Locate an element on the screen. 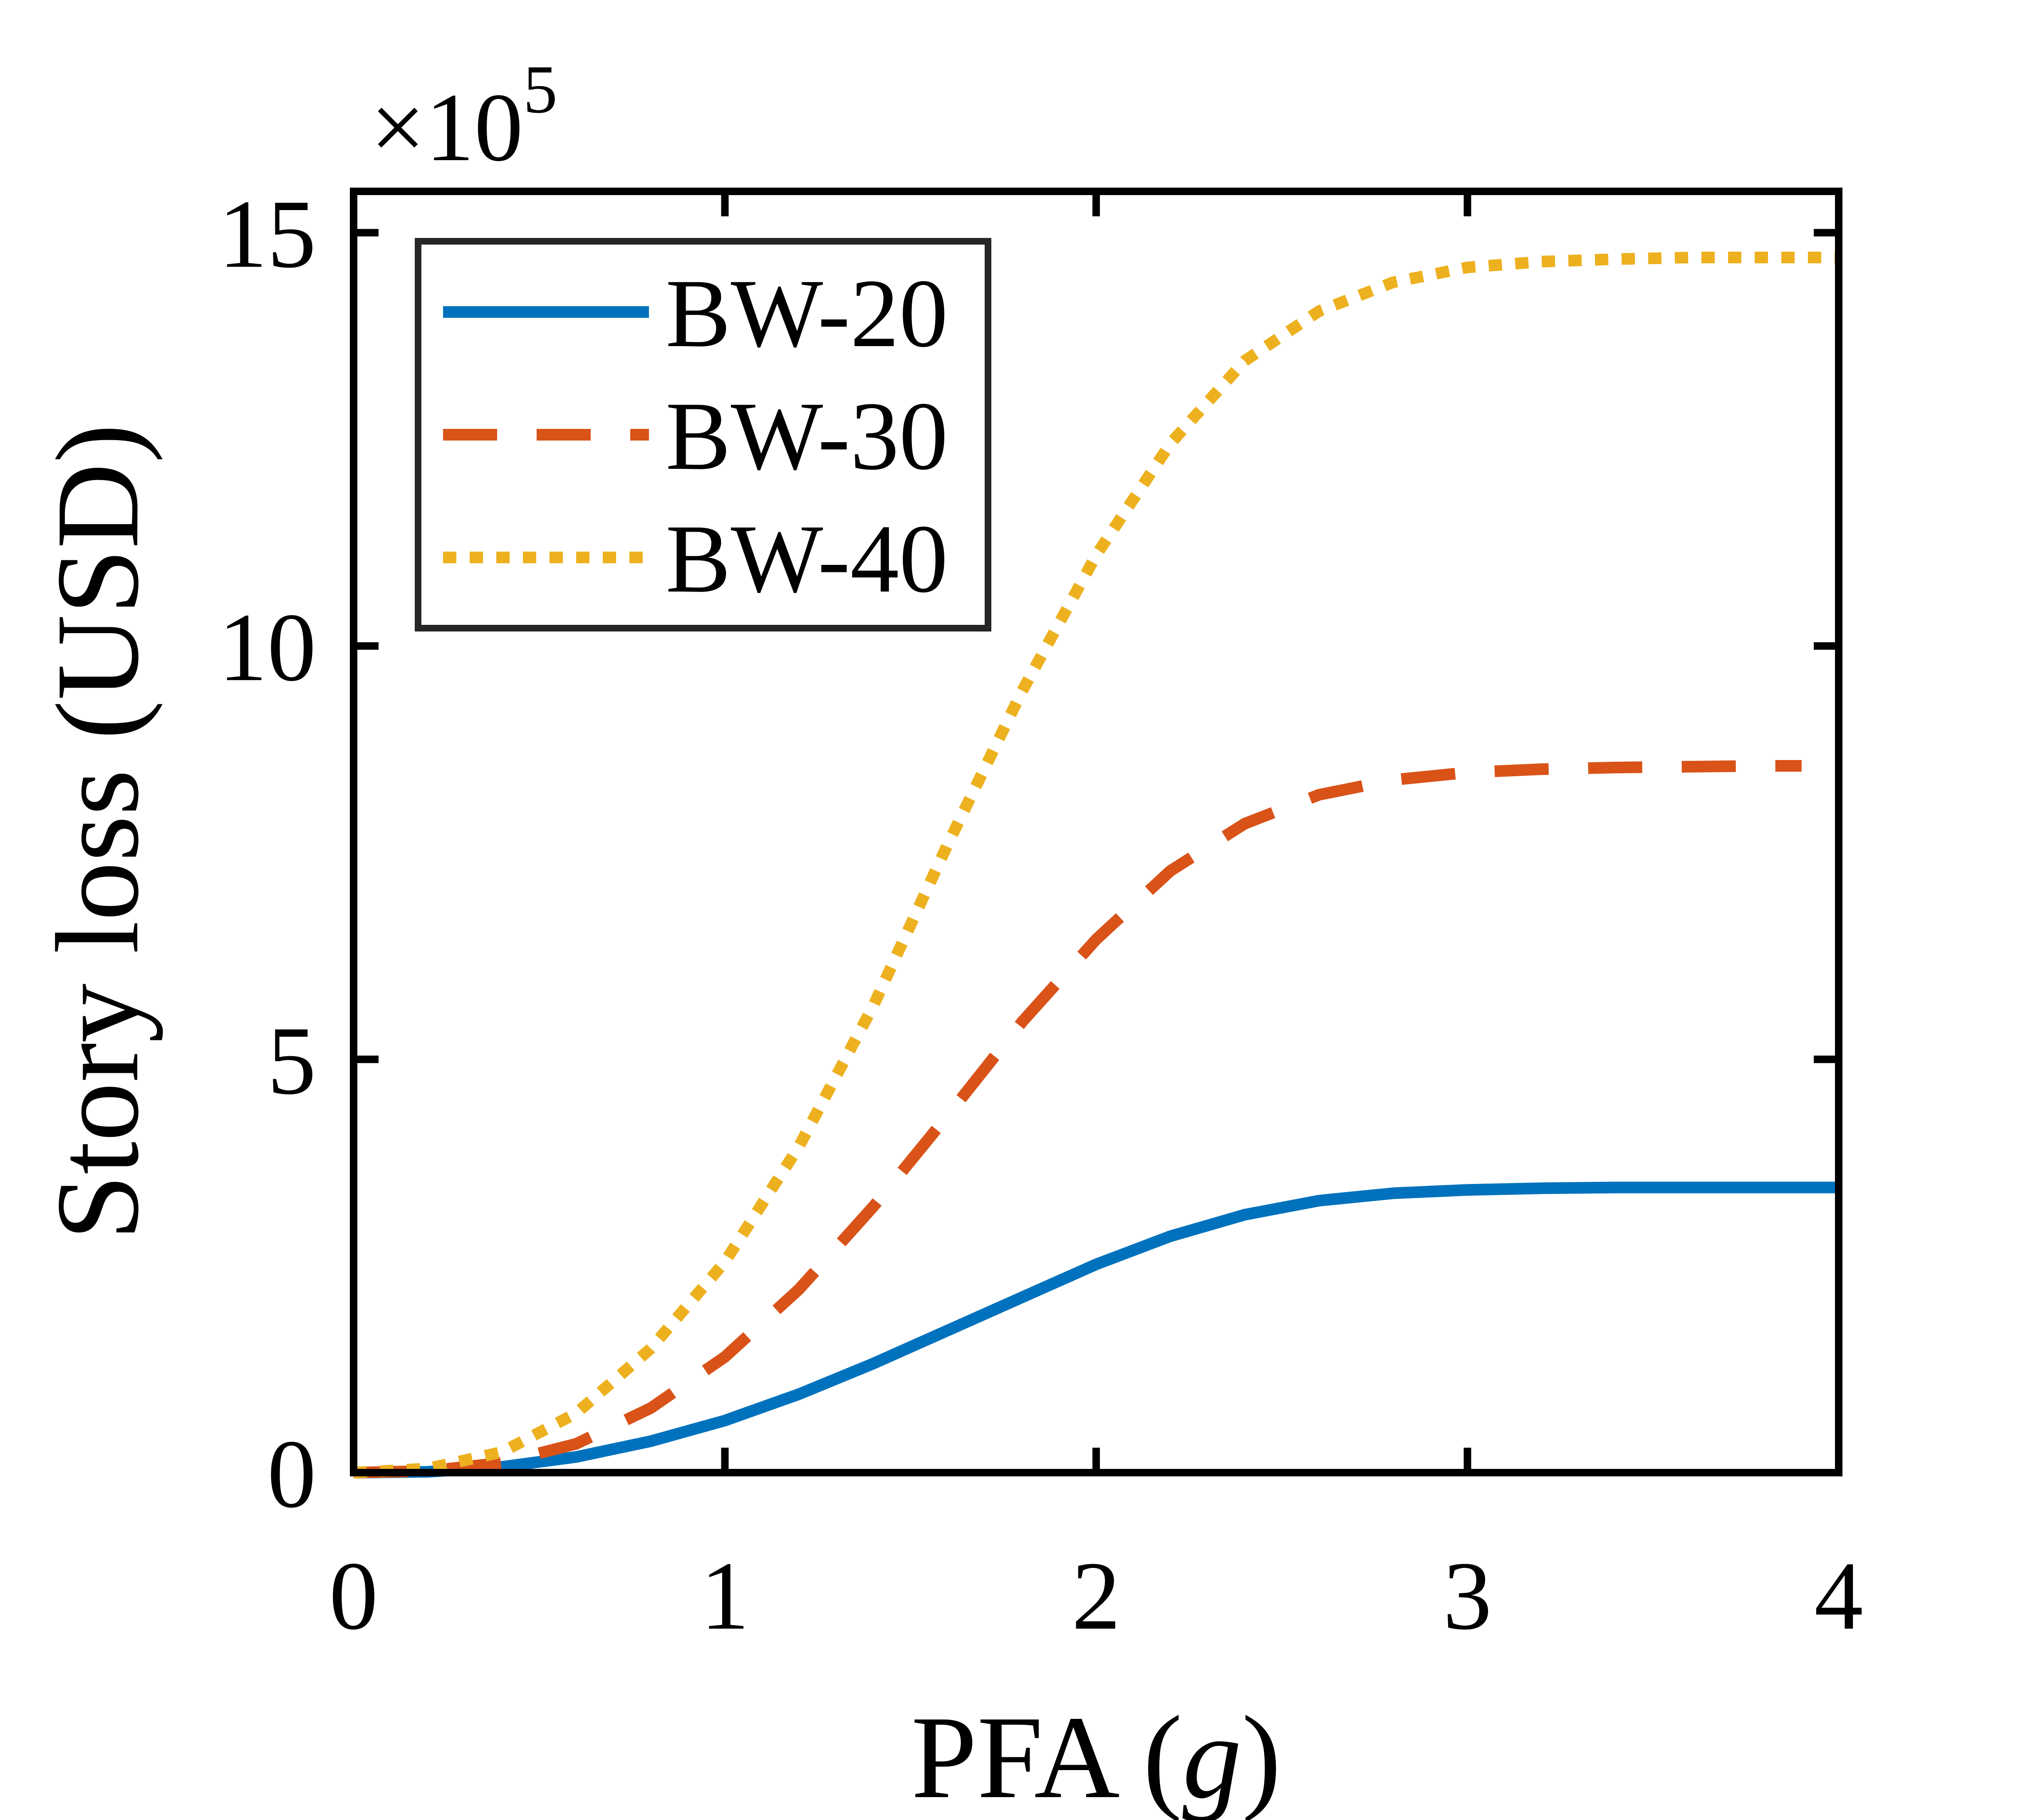  x-axis-label-prefix: PFA ( is located at coordinates (1046, 1755).